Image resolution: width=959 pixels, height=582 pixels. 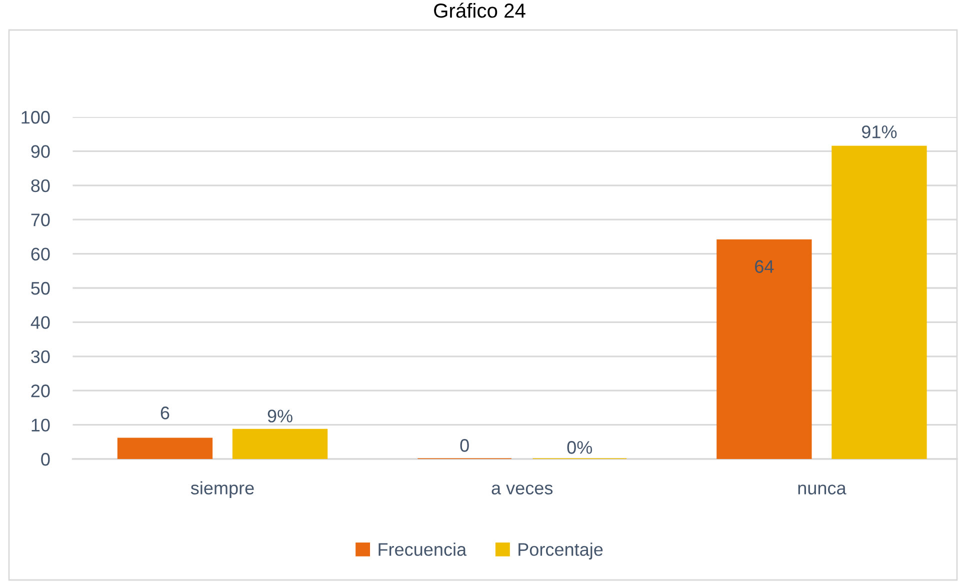 What do you see at coordinates (45, 459) in the screenshot?
I see `y-tick-label: 0` at bounding box center [45, 459].